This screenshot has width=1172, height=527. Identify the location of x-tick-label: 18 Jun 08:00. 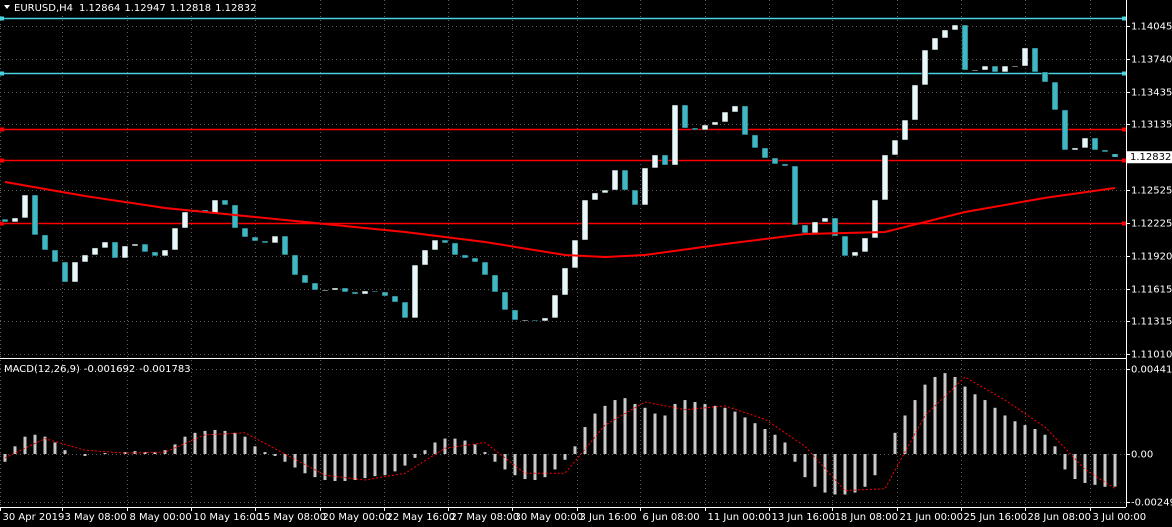
(867, 517).